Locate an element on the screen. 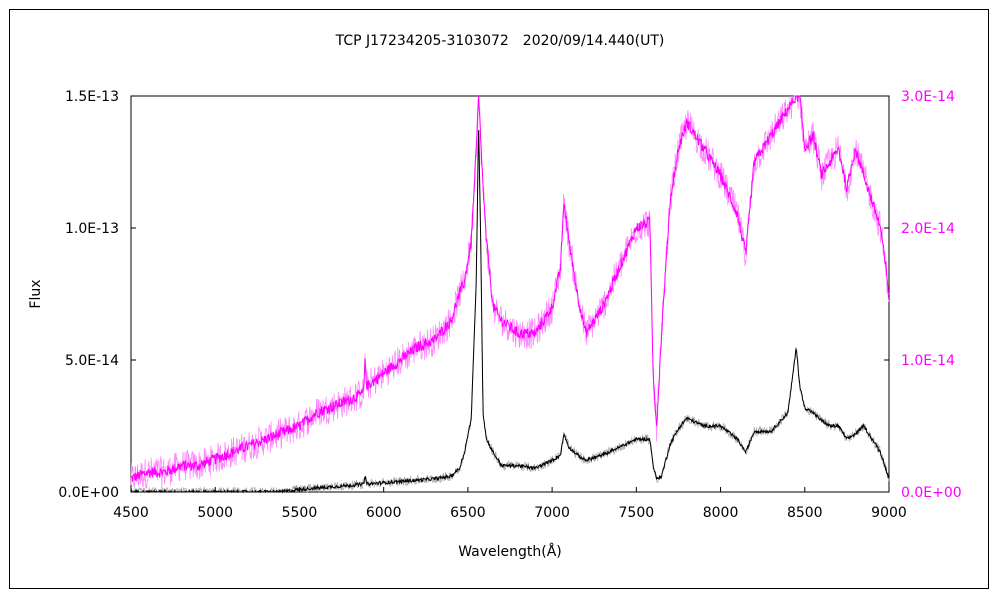 The width and height of the screenshot is (1000, 600). x-tick-label: 5500 is located at coordinates (300, 513).